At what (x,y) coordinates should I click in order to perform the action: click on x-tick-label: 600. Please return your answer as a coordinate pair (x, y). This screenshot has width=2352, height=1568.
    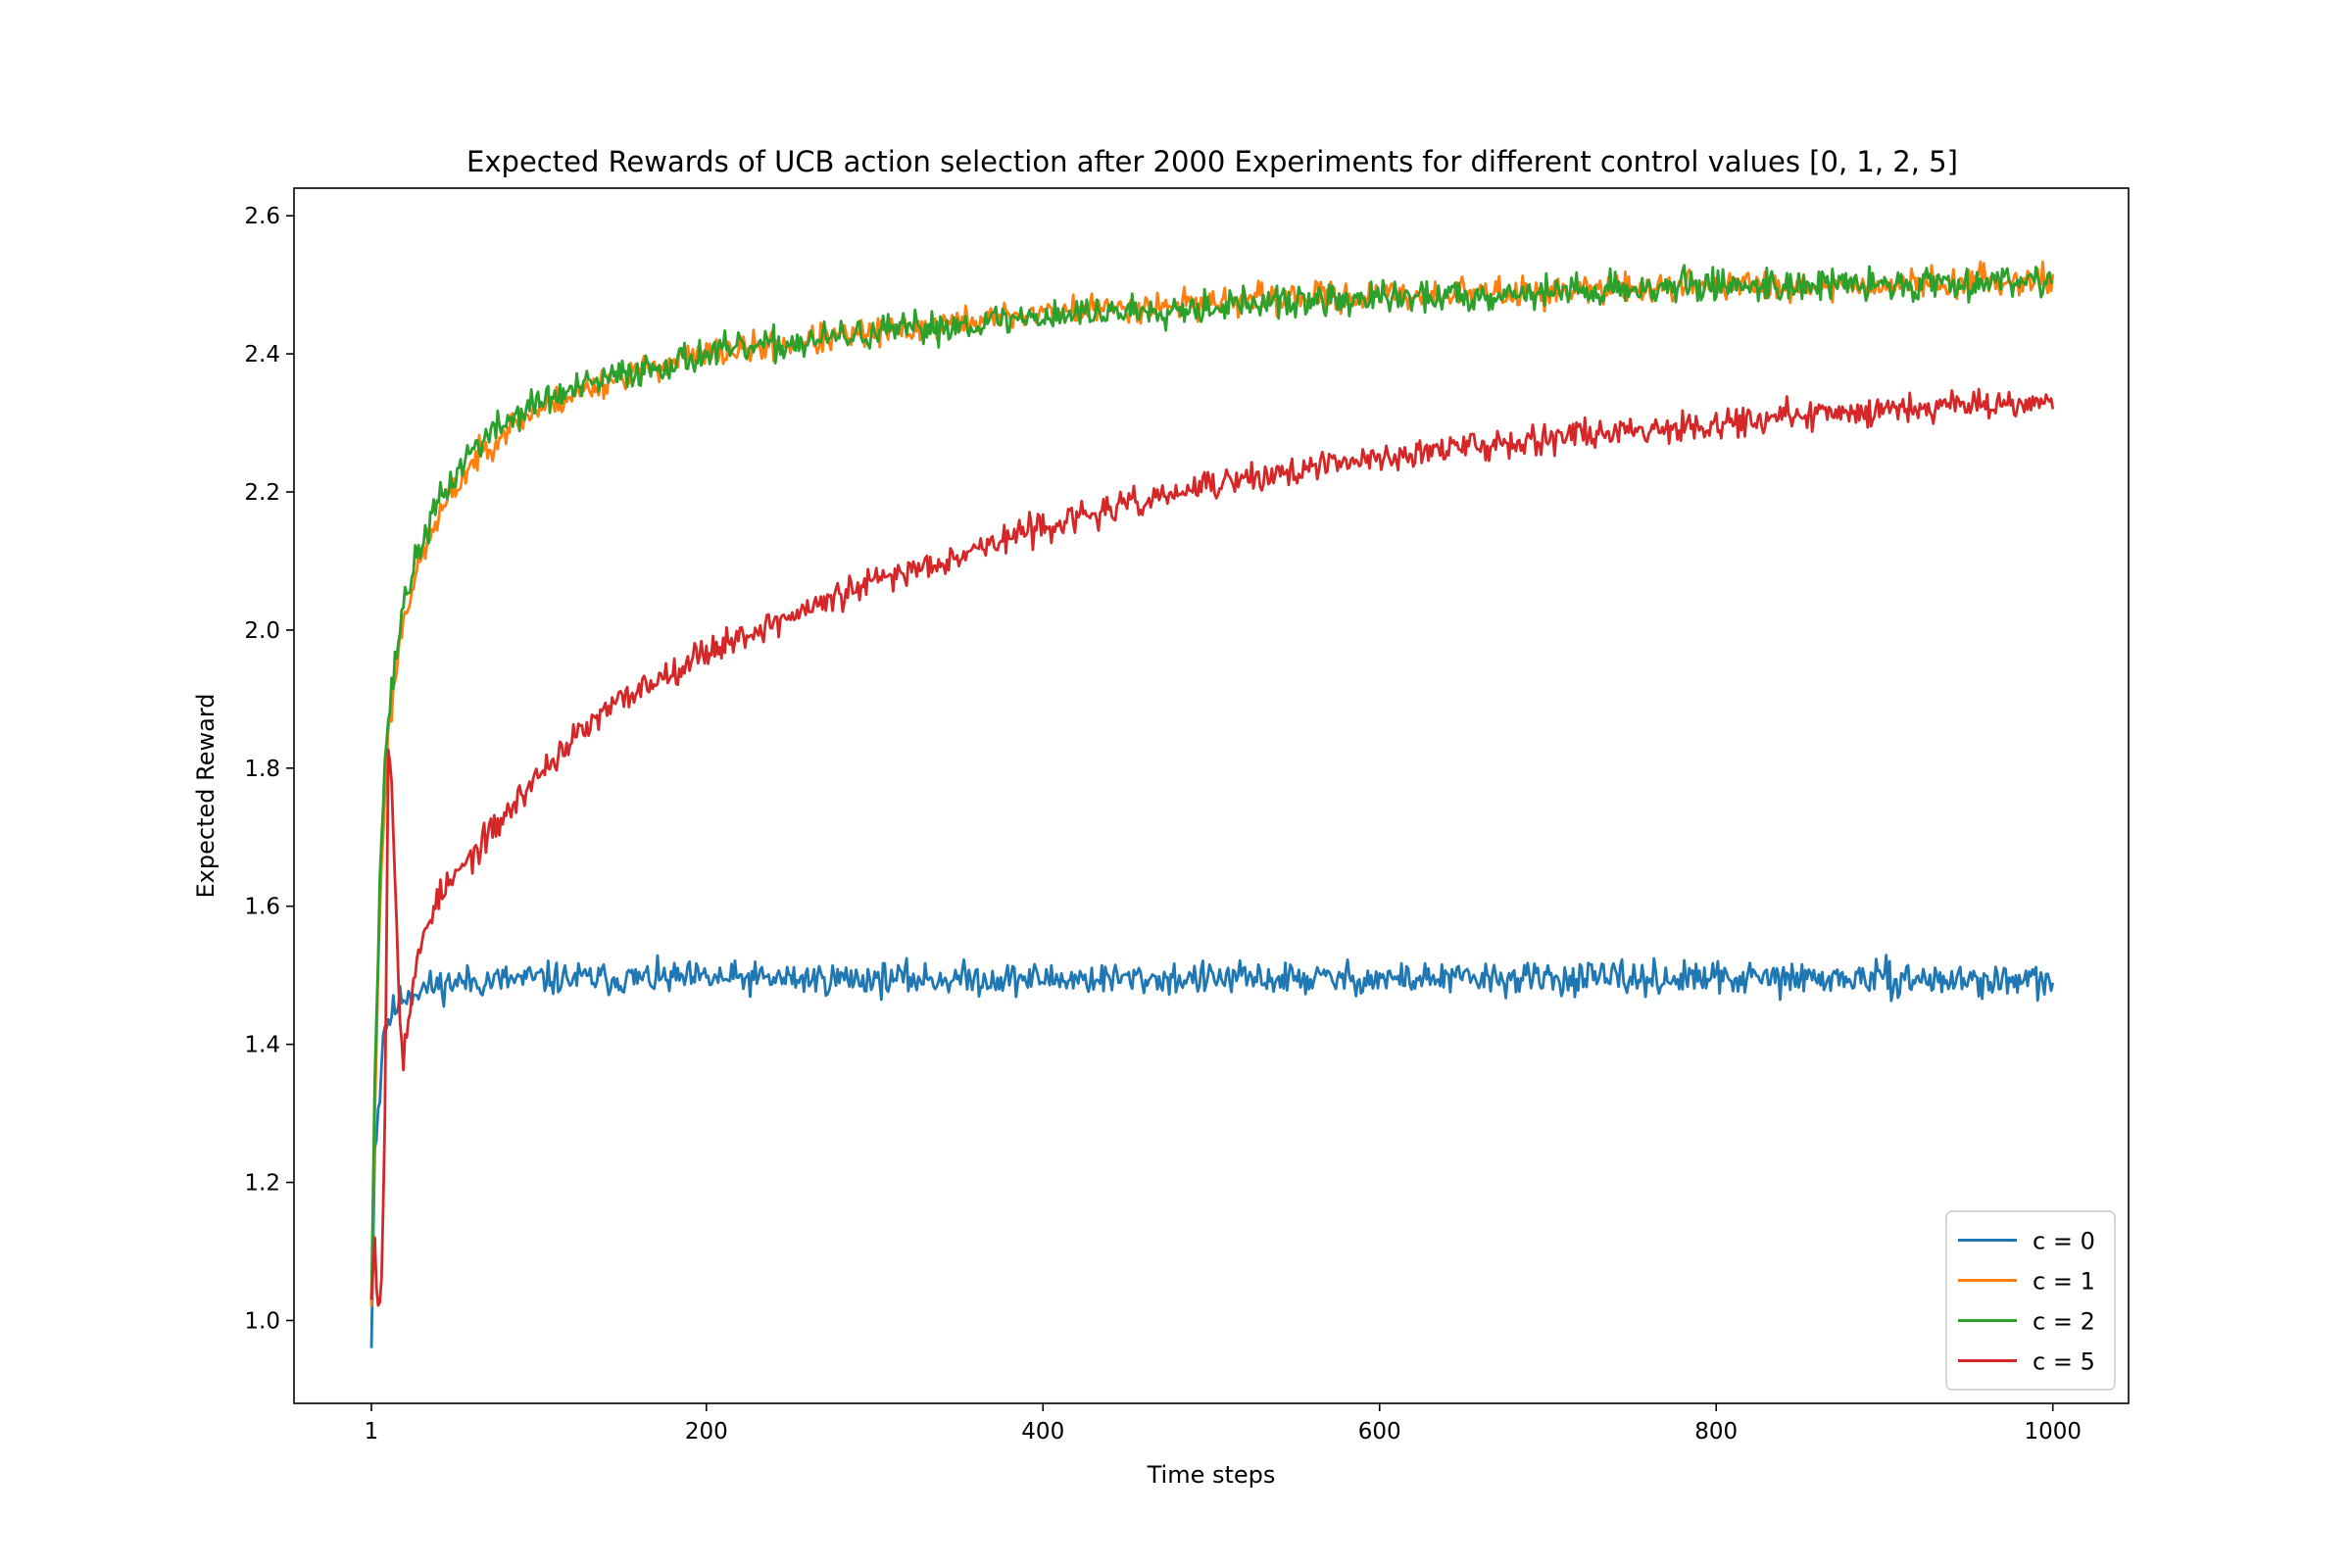
    Looking at the image, I should click on (1379, 1432).